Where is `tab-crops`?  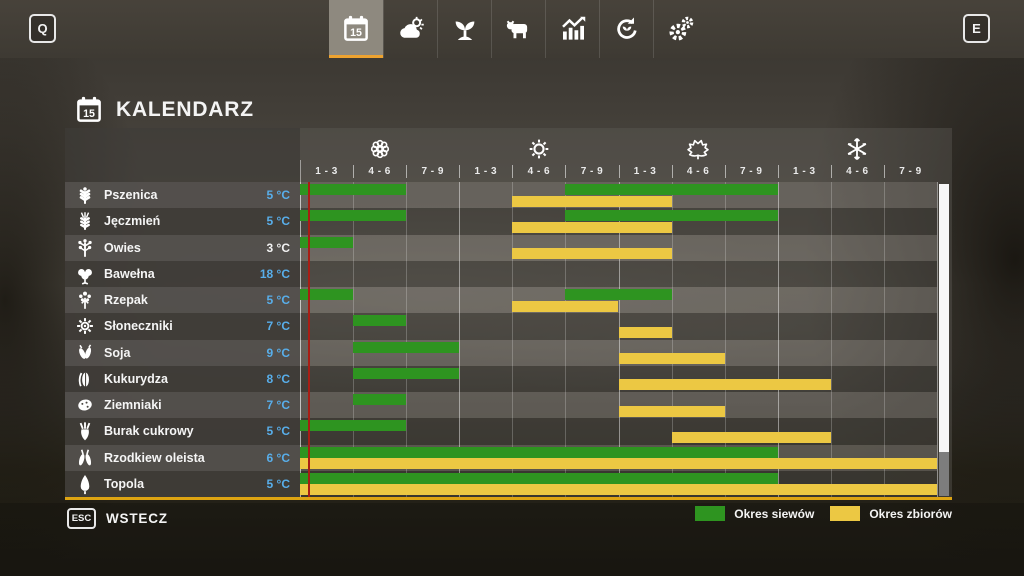 tab-crops is located at coordinates (464, 29).